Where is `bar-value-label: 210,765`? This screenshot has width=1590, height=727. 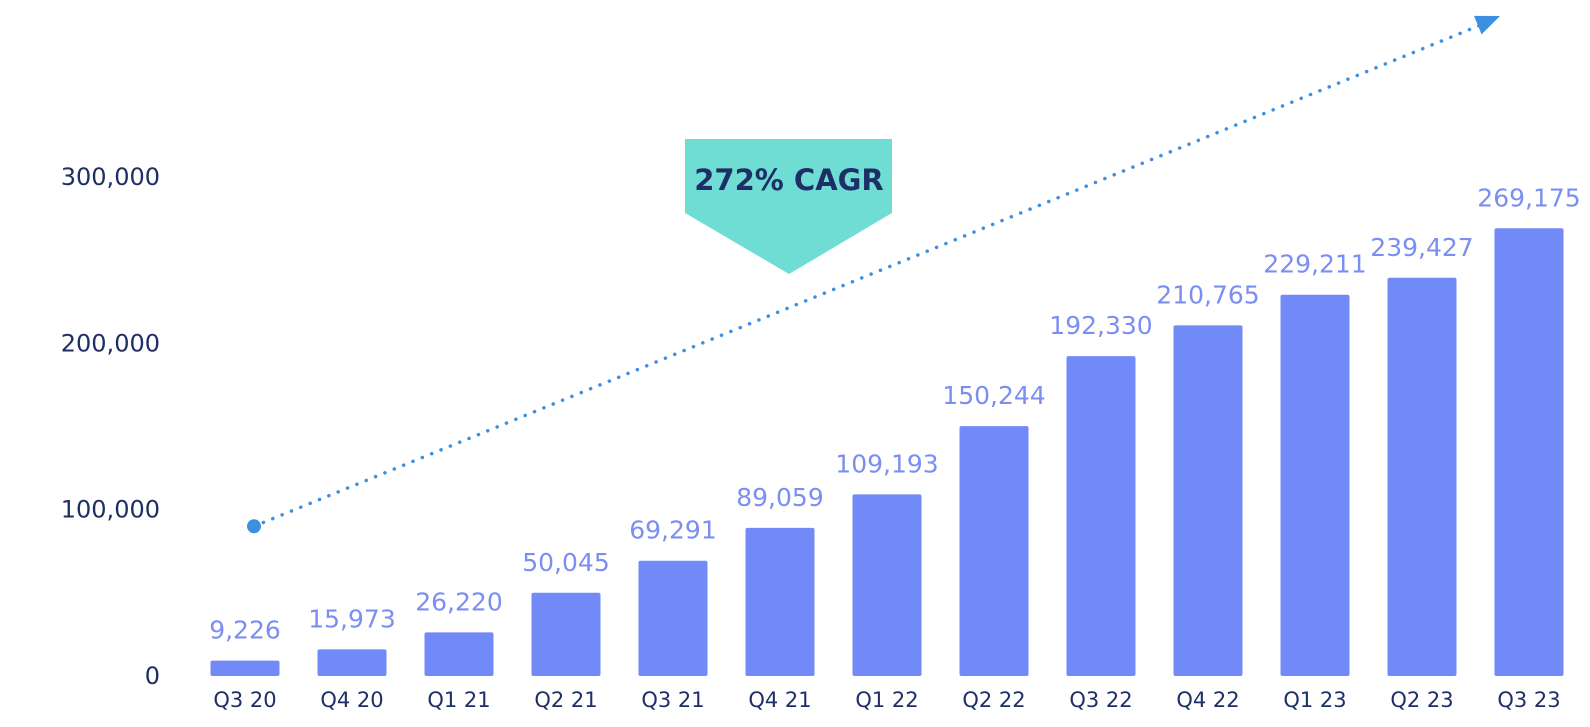 bar-value-label: 210,765 is located at coordinates (1207, 294).